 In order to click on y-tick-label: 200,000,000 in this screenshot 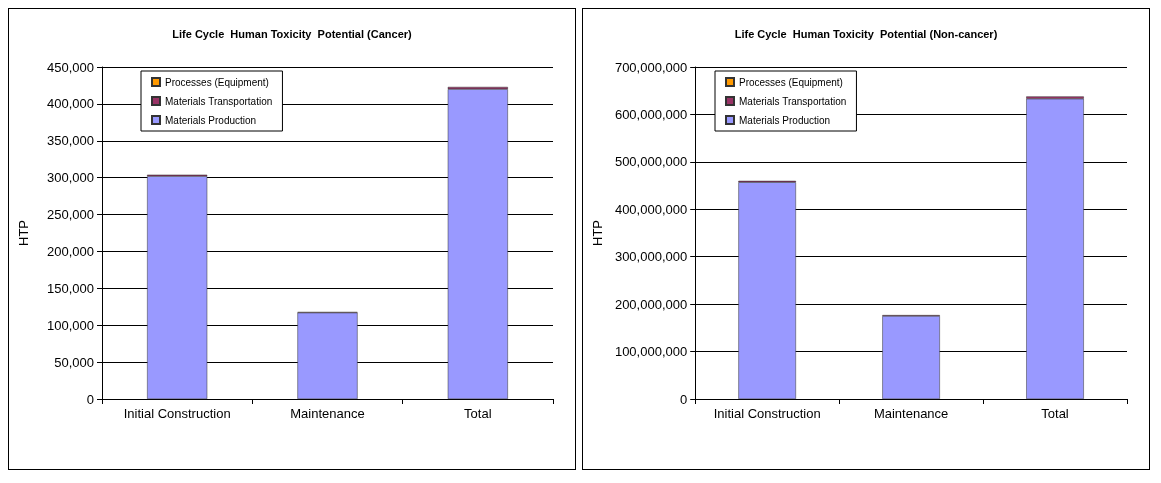, I will do `click(651, 304)`.